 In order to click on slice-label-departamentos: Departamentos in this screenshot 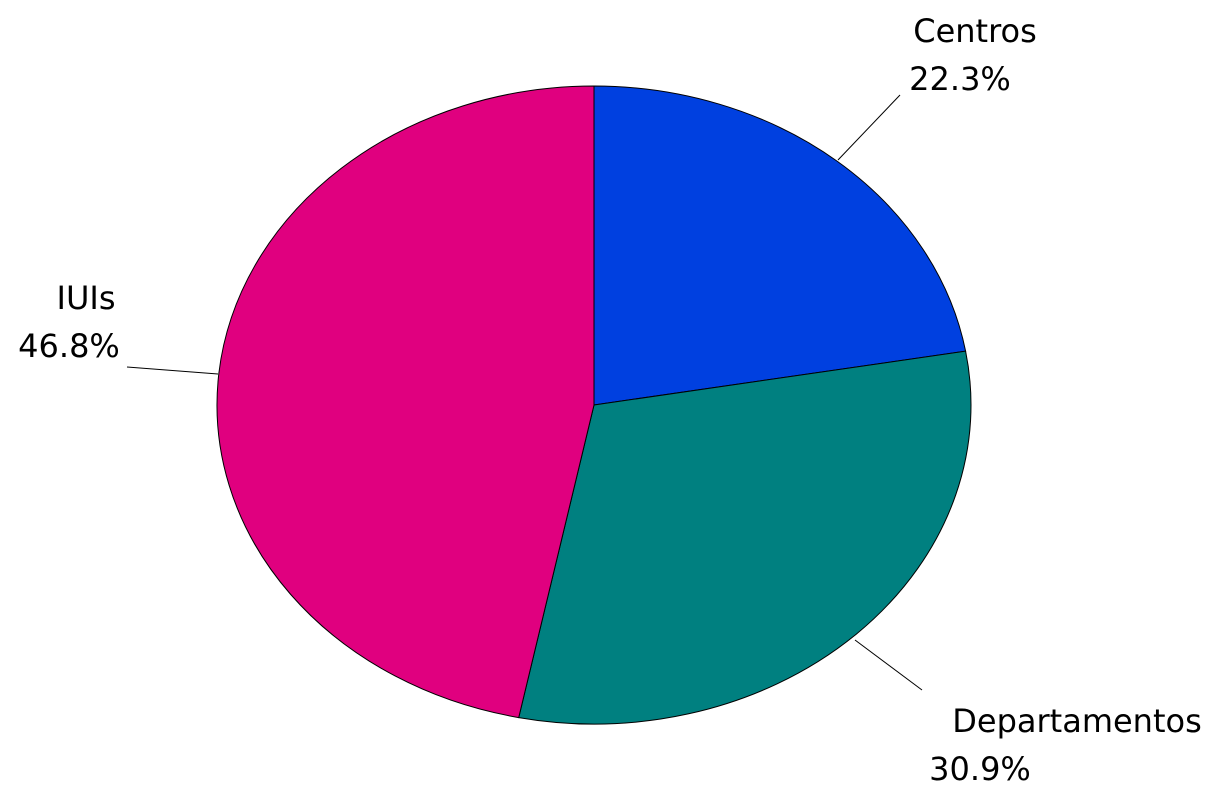, I will do `click(1077, 721)`.